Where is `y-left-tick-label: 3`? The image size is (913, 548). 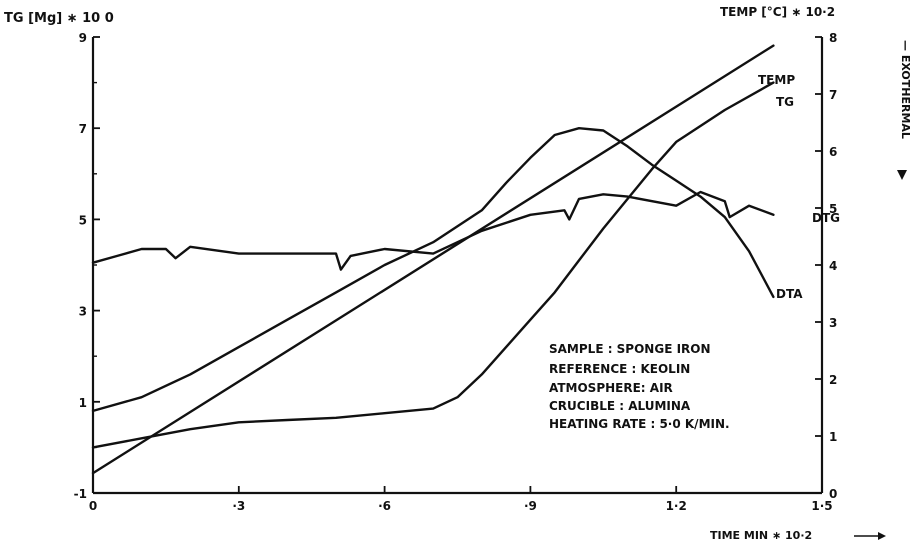
y-left-tick-label: 3 is located at coordinates (83, 312).